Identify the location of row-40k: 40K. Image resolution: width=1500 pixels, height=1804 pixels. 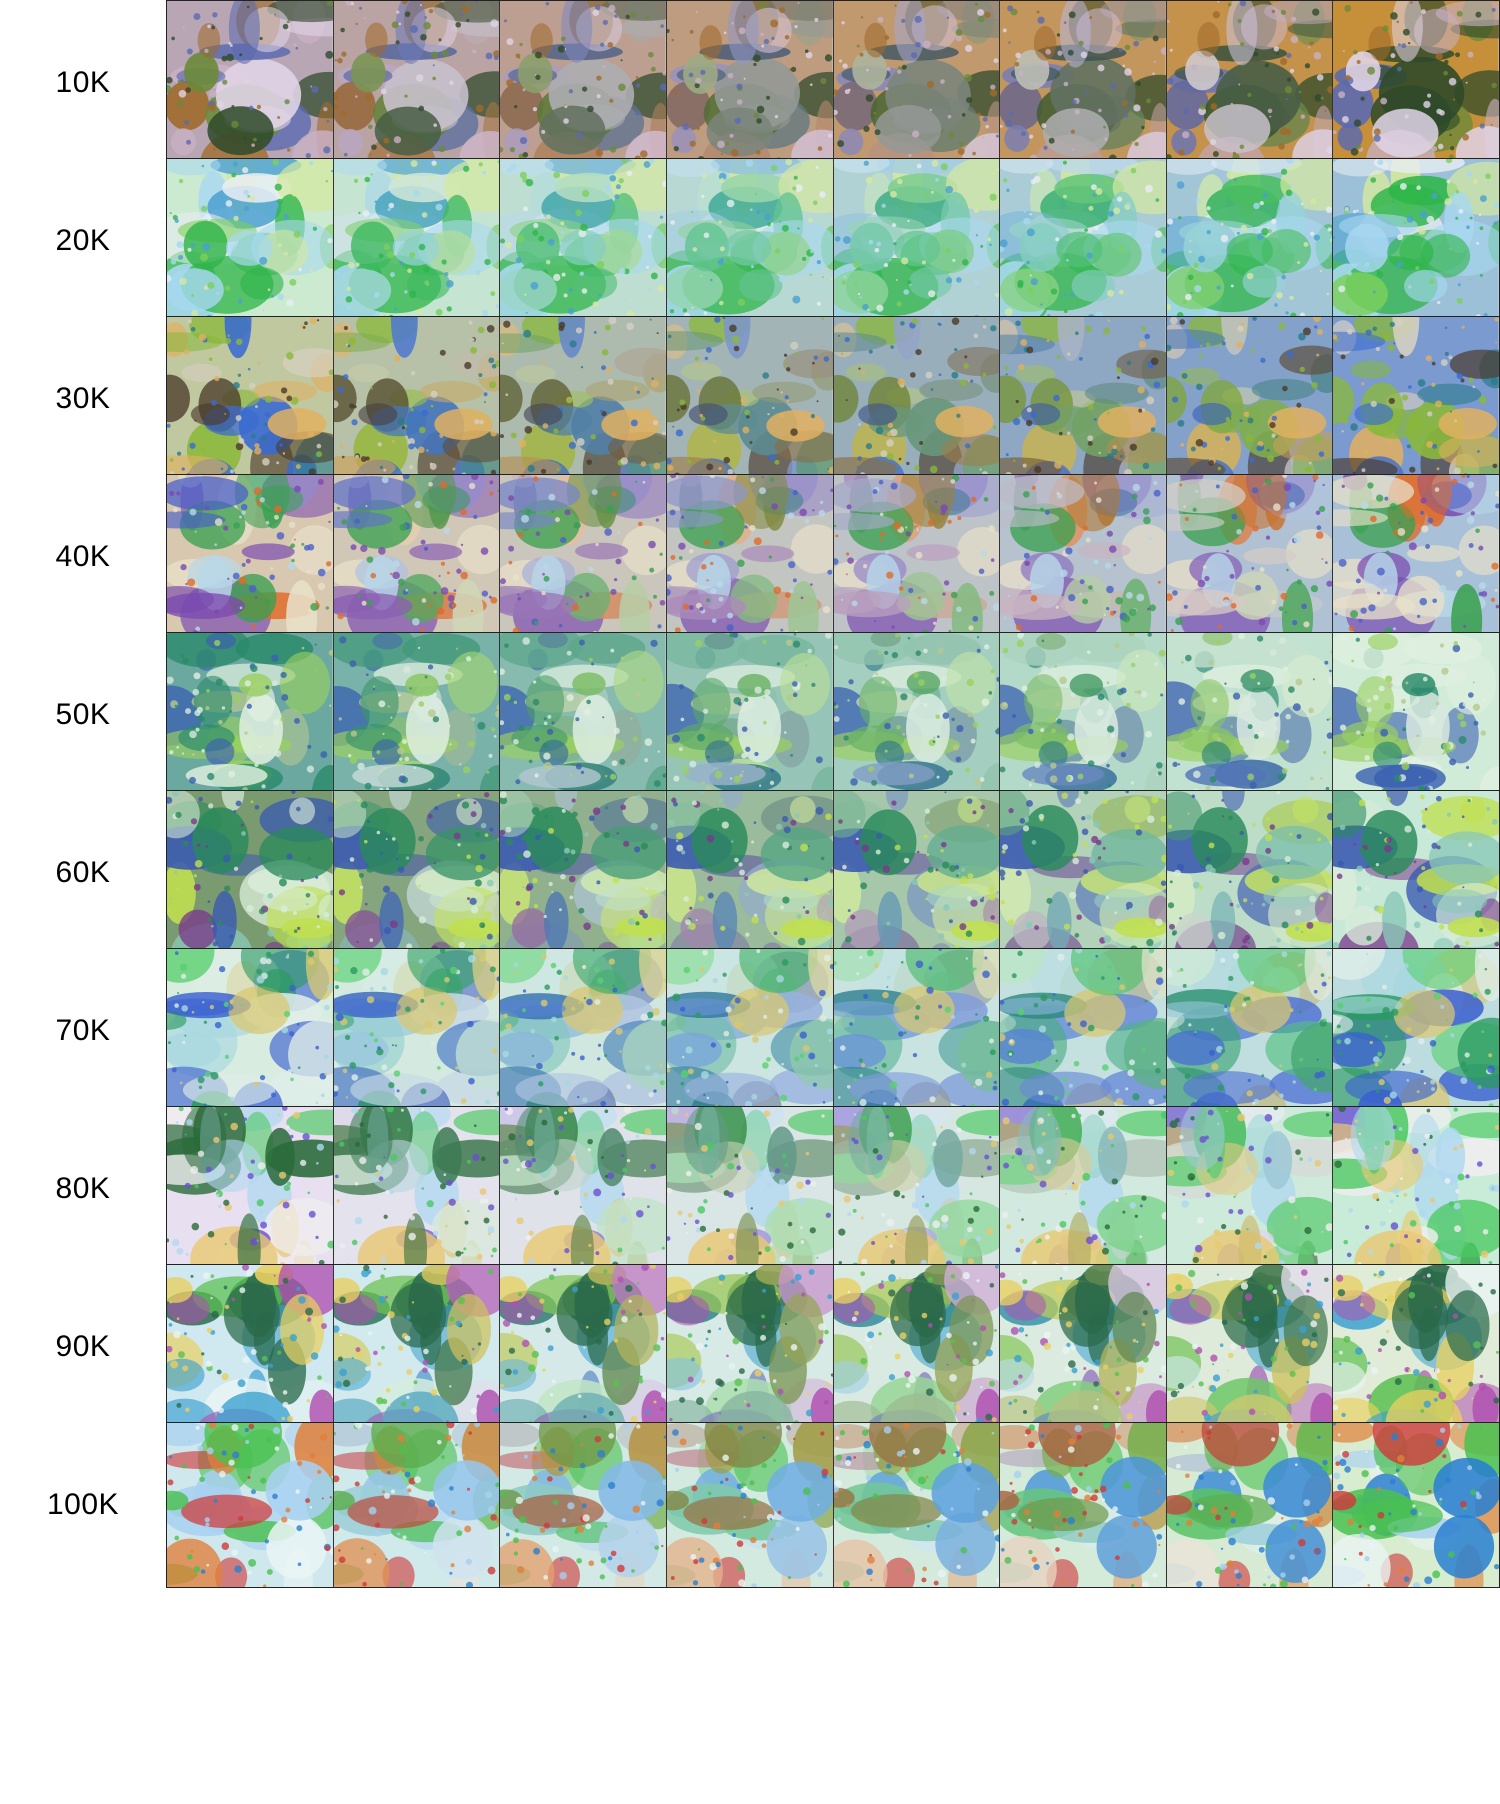
(750, 557).